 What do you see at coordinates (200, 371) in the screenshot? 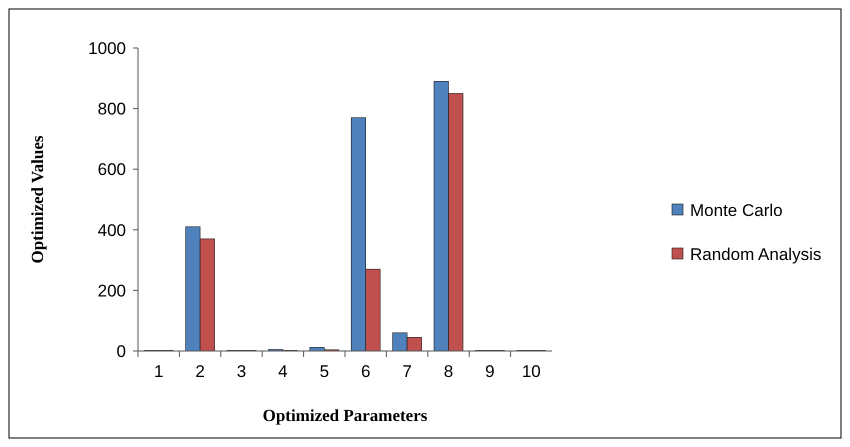
I see `x-tick-label: 2` at bounding box center [200, 371].